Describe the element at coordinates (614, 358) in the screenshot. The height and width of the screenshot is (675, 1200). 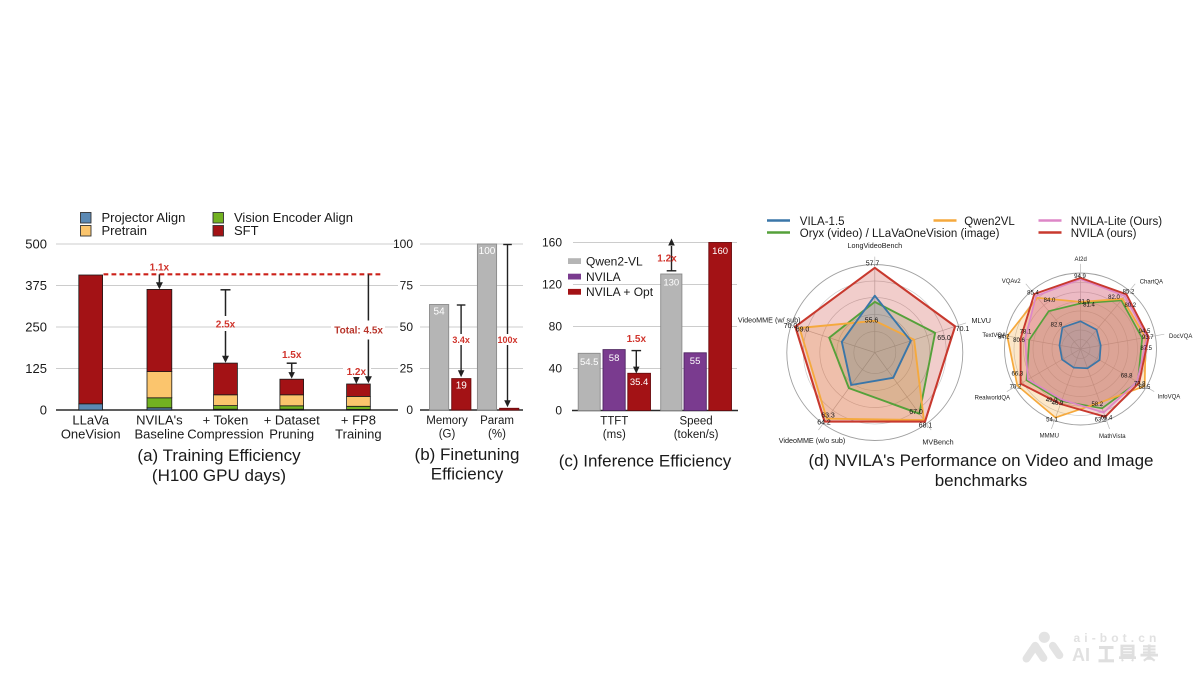
I see `svg-text: 58` at that location.